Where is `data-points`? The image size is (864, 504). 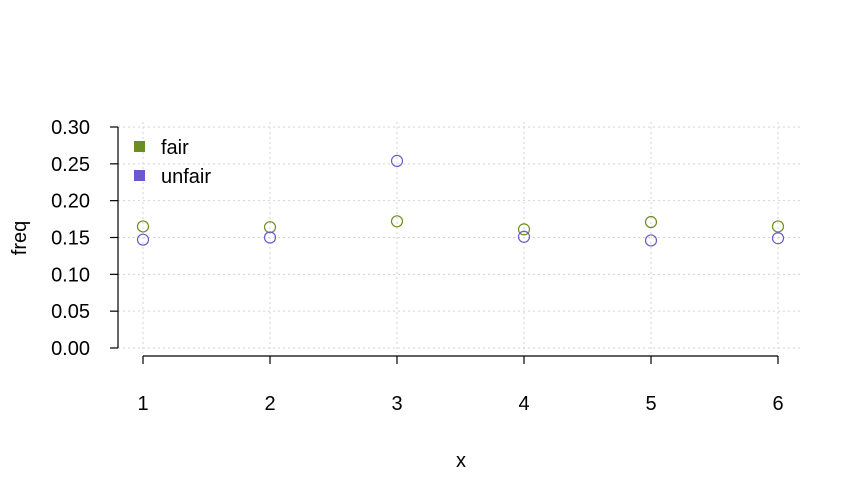 data-points is located at coordinates (460, 200).